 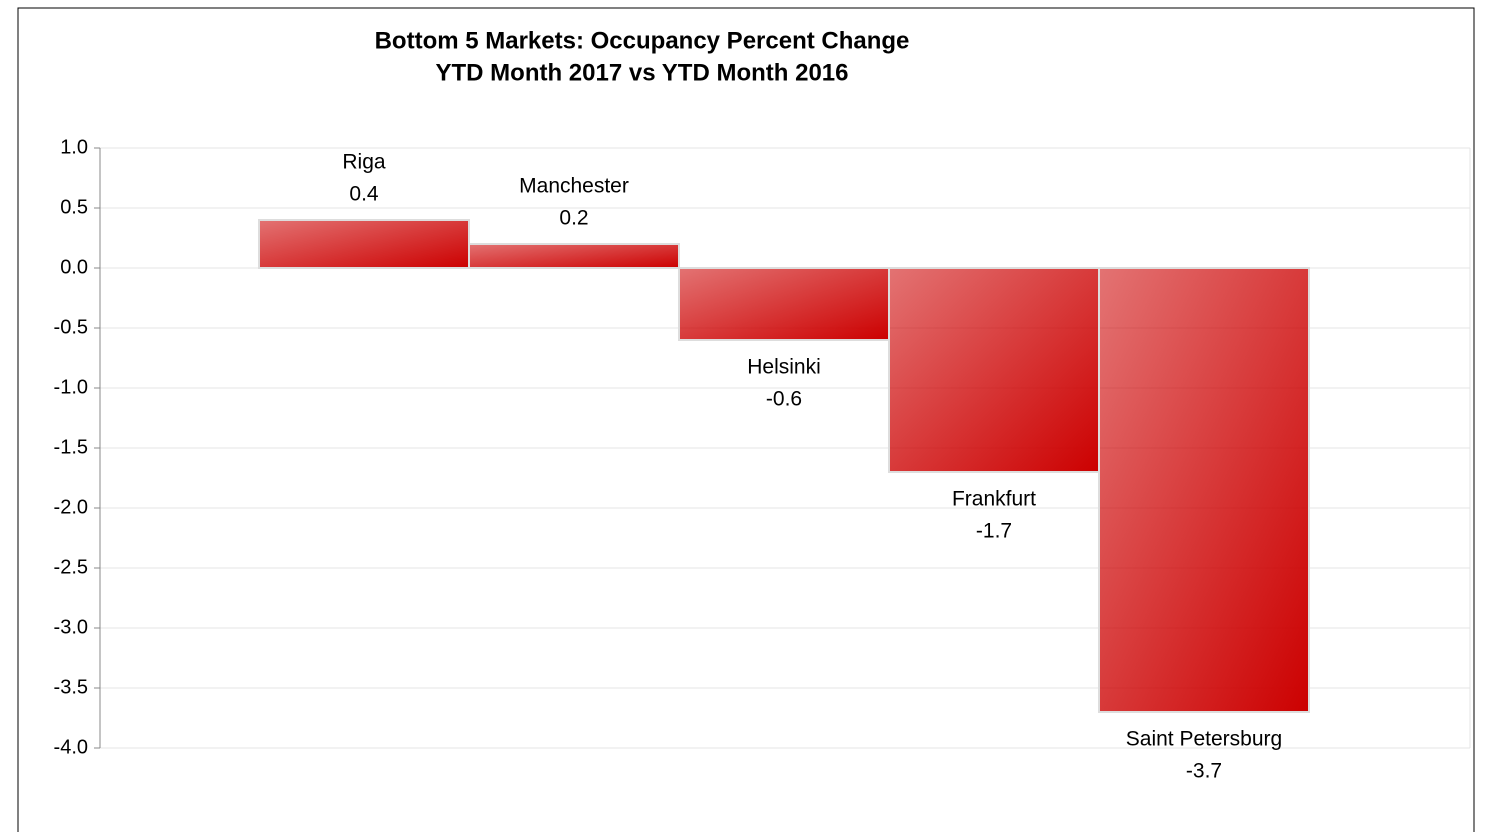 What do you see at coordinates (784, 367) in the screenshot?
I see `category-label: Helsinki` at bounding box center [784, 367].